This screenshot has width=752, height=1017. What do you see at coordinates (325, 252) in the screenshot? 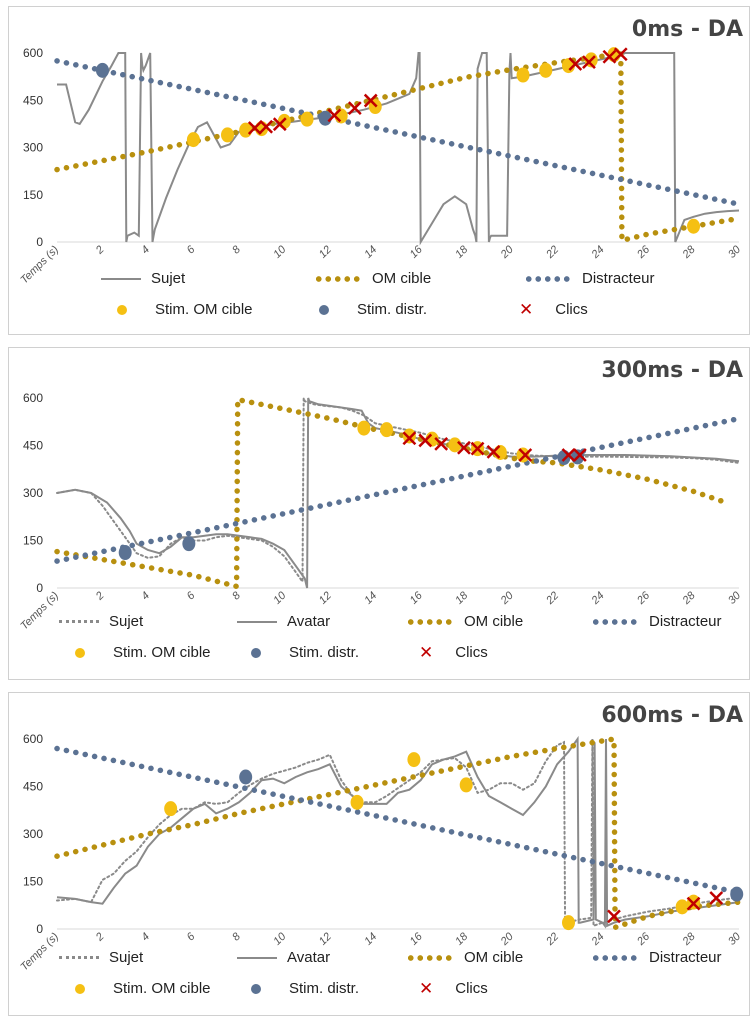
I see `x-tick-label: 12` at bounding box center [325, 252].